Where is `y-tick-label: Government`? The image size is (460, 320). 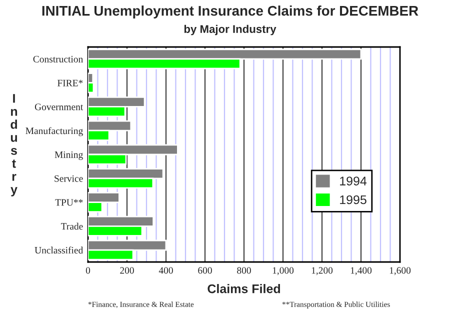
y-tick-label: Government is located at coordinates (59, 107).